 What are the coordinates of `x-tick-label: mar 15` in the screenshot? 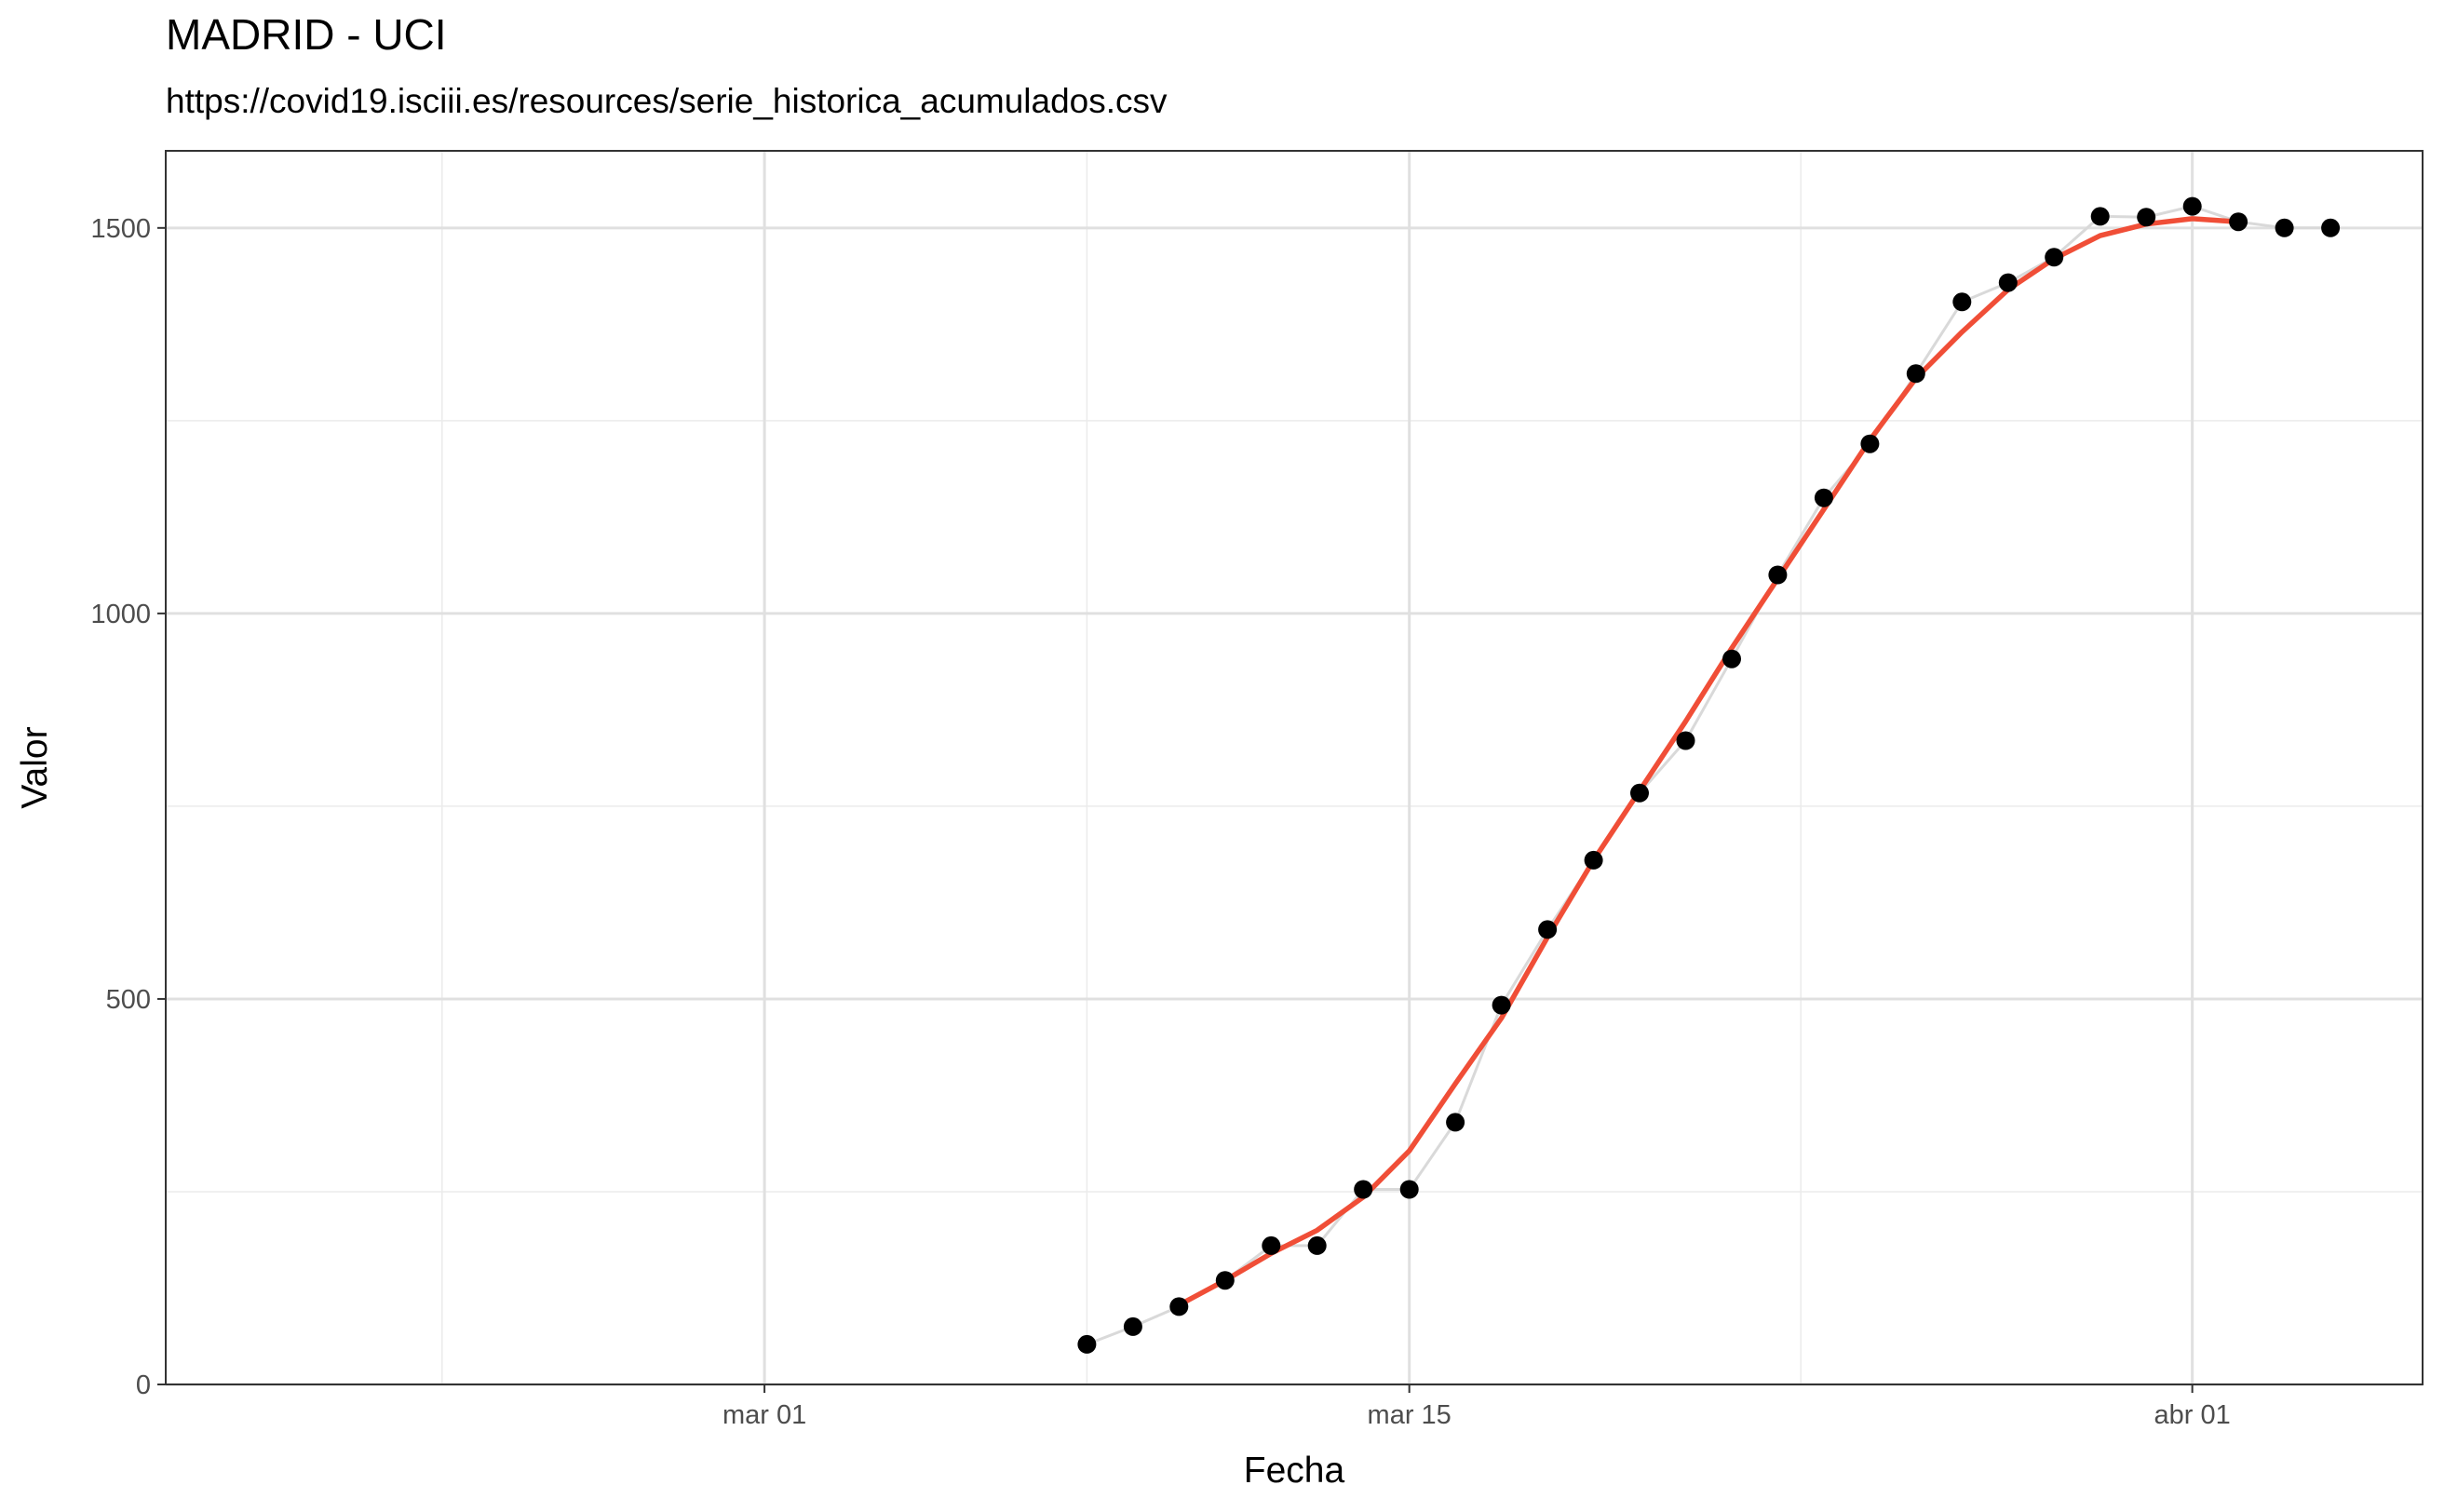 It's located at (1410, 1415).